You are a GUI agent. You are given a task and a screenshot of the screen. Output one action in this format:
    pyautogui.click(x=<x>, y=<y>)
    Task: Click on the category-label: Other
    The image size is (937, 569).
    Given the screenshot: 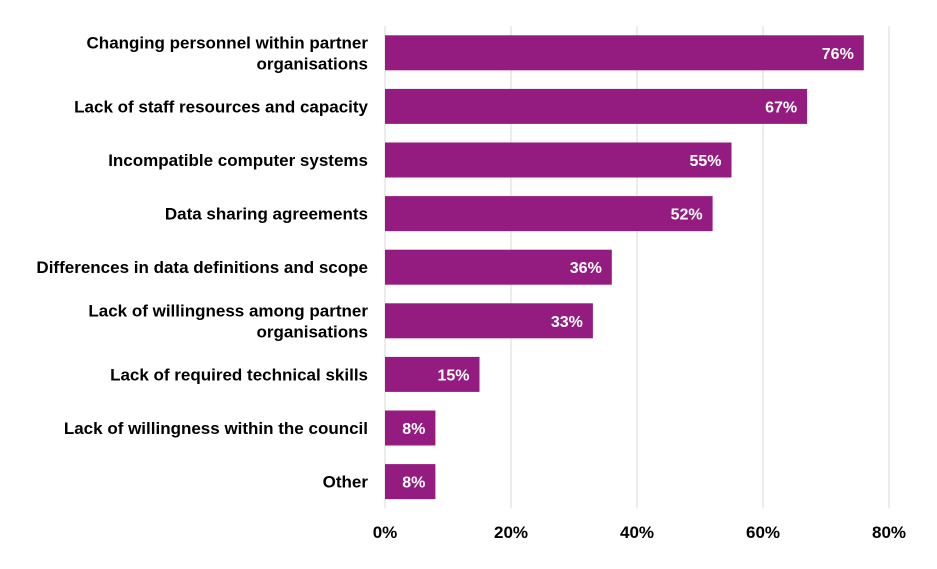 What is the action you would take?
    pyautogui.click(x=346, y=482)
    